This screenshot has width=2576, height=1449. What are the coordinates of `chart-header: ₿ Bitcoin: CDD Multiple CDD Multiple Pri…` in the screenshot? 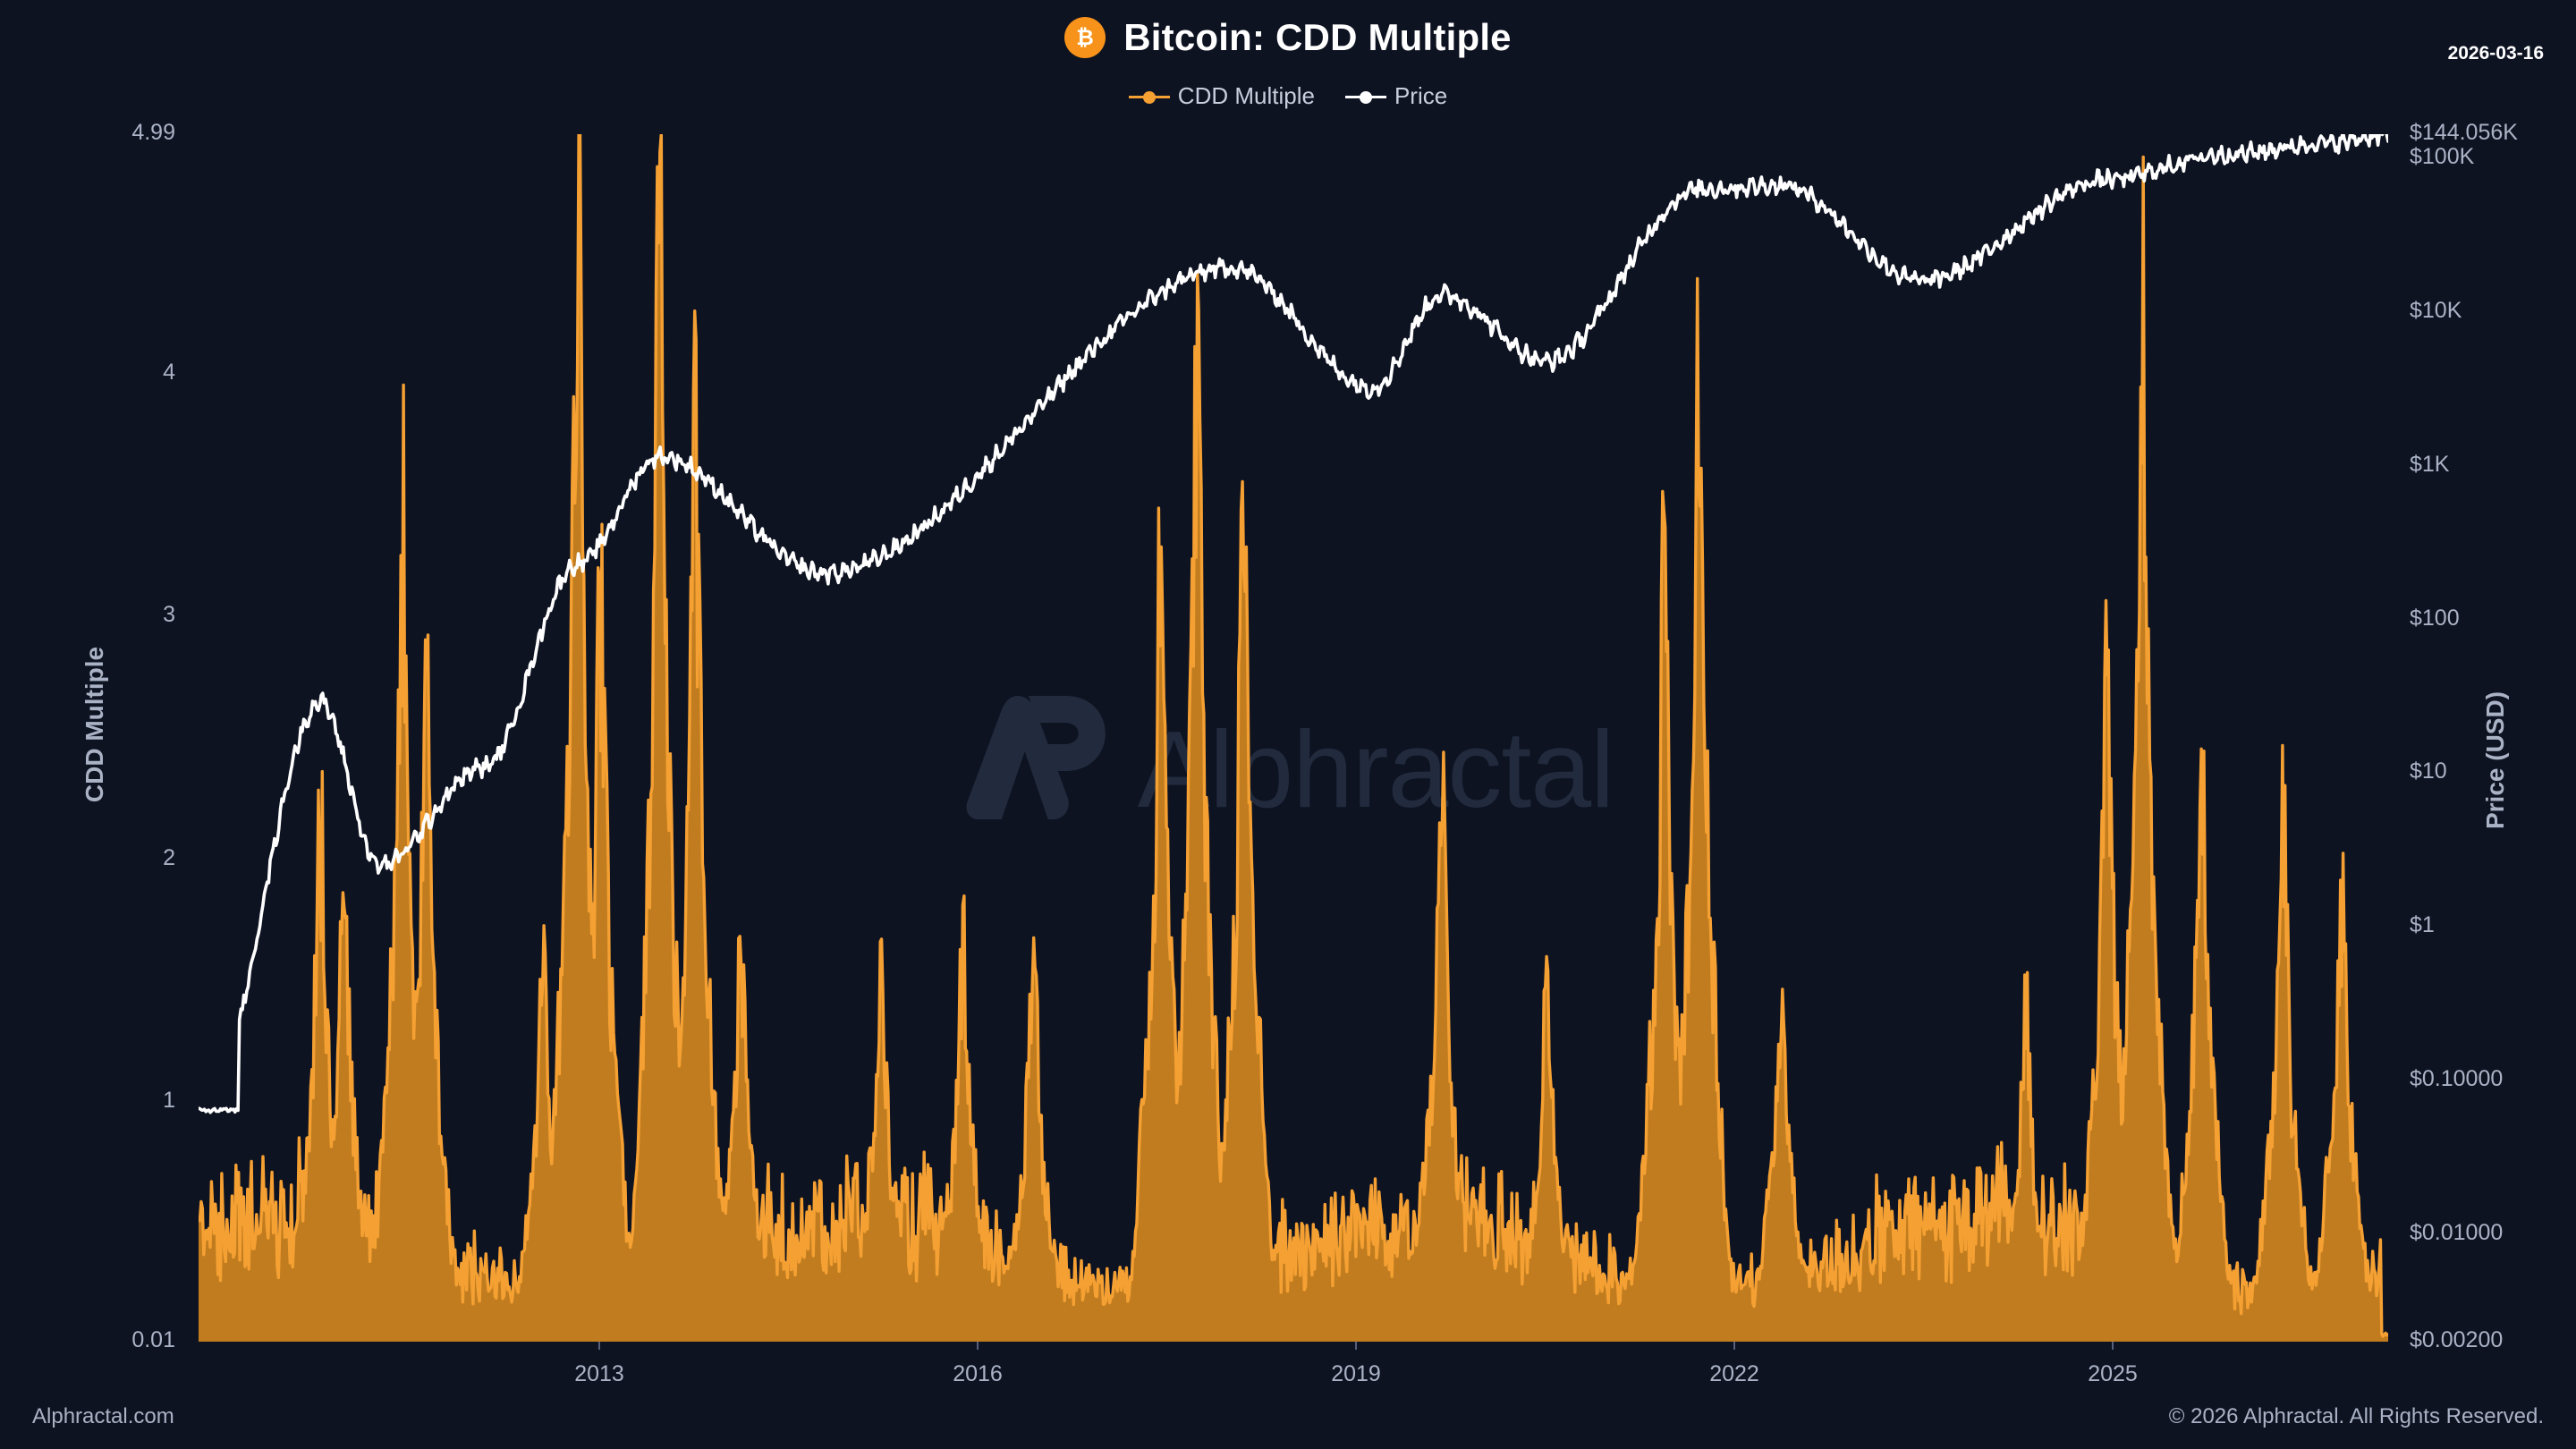 It's located at (1288, 67).